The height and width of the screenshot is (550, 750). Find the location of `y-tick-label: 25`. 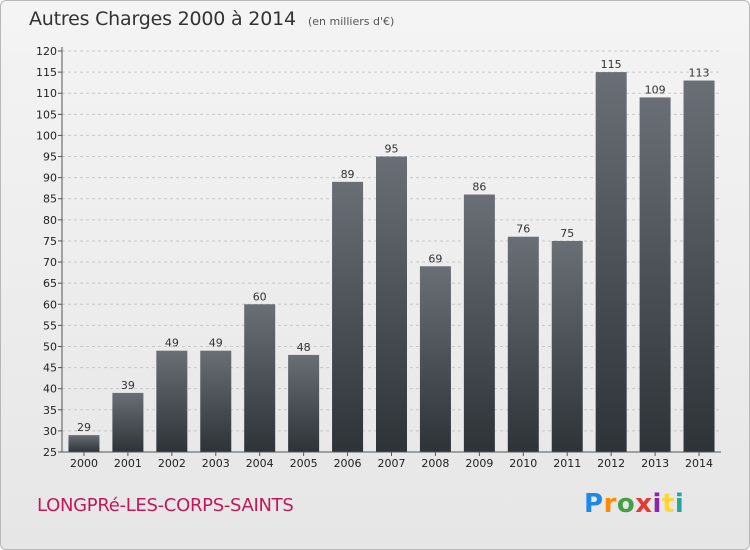

y-tick-label: 25 is located at coordinates (50, 452).